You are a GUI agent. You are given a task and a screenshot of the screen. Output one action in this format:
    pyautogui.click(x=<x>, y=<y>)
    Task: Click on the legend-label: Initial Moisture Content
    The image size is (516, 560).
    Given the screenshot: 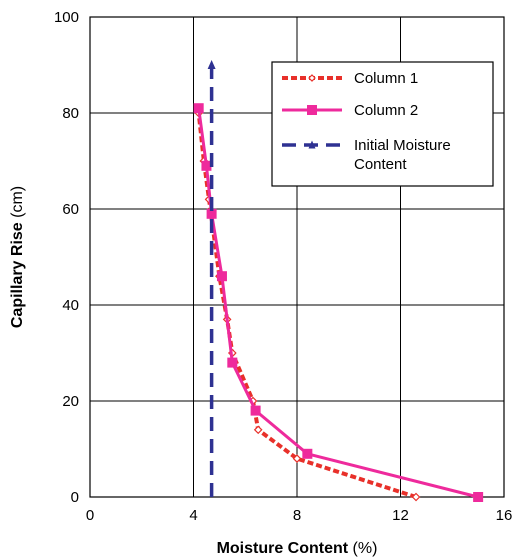 What is the action you would take?
    pyautogui.click(x=402, y=155)
    